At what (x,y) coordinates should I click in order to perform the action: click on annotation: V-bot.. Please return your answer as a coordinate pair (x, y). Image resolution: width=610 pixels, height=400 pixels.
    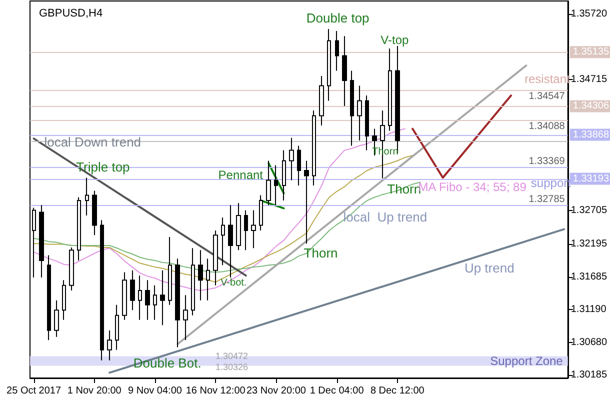
    Looking at the image, I should click on (233, 283).